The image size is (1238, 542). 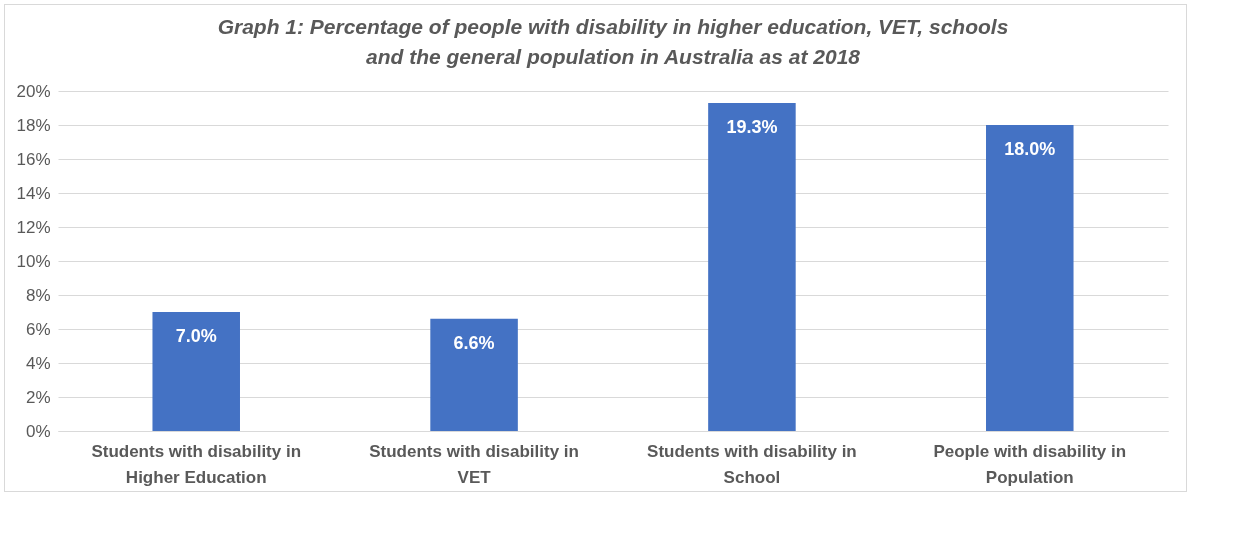 What do you see at coordinates (1030, 149) in the screenshot?
I see `data-label: 18.0%` at bounding box center [1030, 149].